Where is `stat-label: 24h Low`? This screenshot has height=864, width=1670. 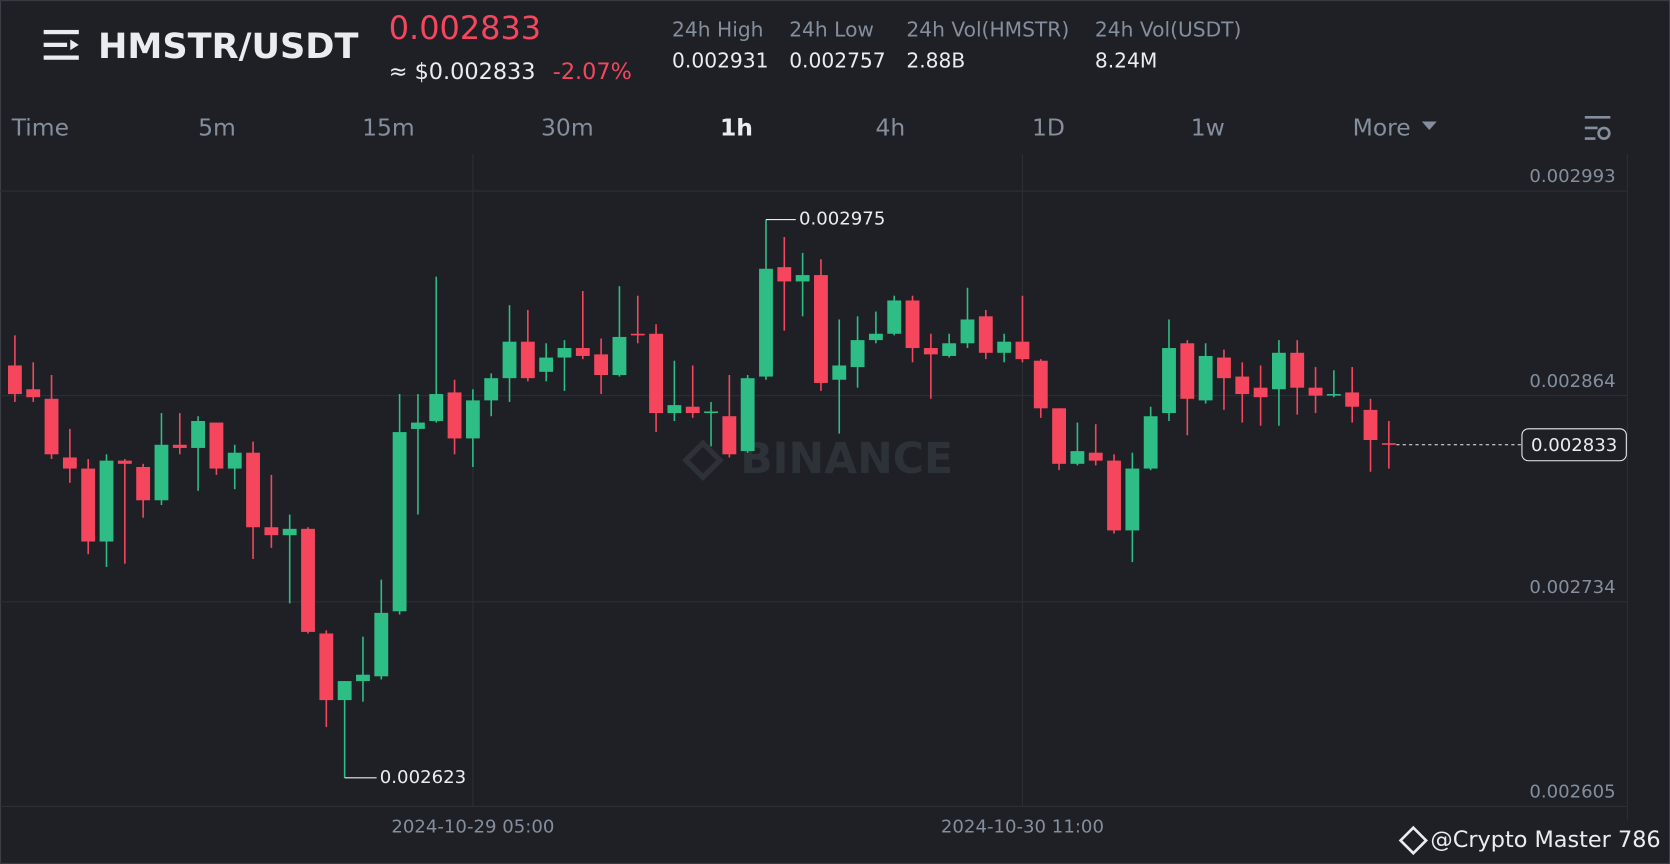
stat-label: 24h Low is located at coordinates (831, 30).